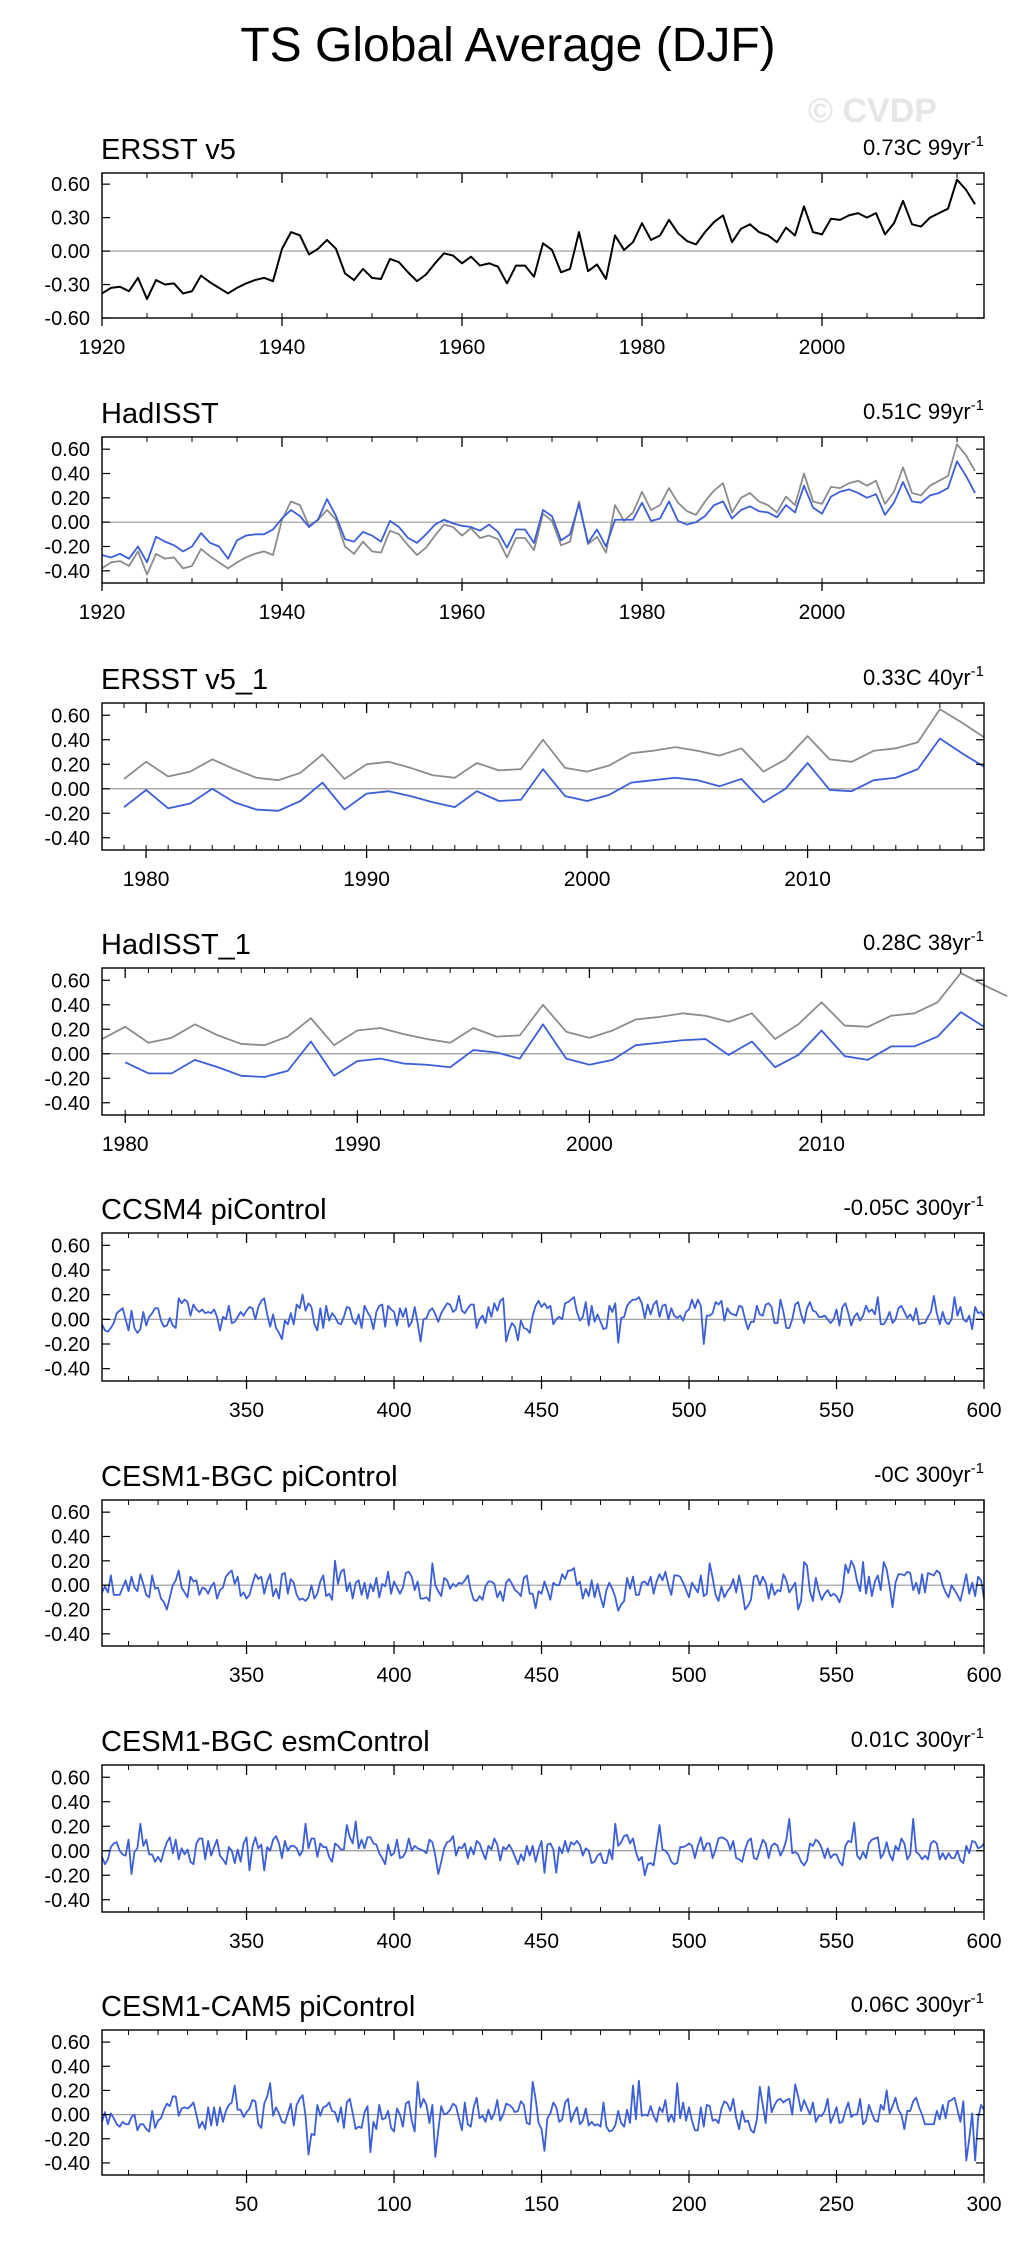  I want to click on page-title: TS Global Average (DJF), so click(508, 45).